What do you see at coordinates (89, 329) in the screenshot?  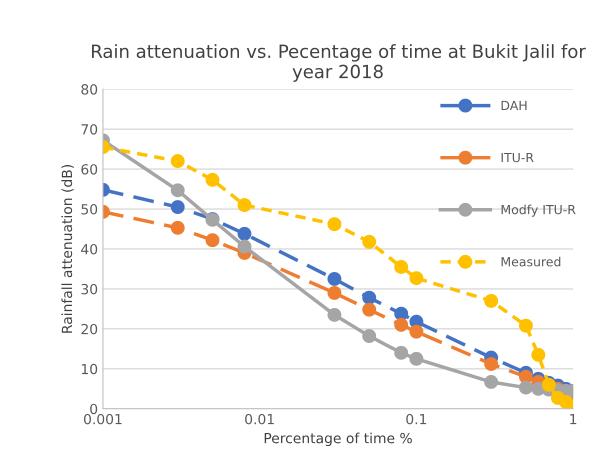 I see `y-tick-label: 20` at bounding box center [89, 329].